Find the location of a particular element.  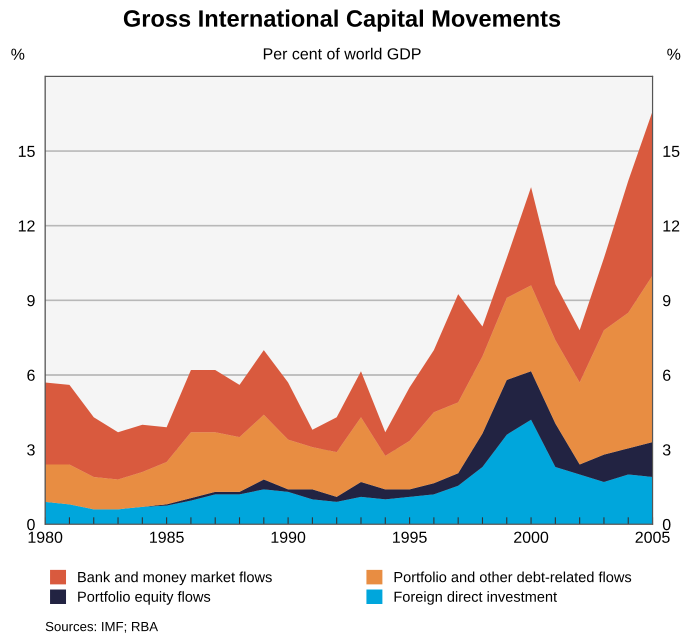

x-tick-label: 2005 is located at coordinates (653, 537).